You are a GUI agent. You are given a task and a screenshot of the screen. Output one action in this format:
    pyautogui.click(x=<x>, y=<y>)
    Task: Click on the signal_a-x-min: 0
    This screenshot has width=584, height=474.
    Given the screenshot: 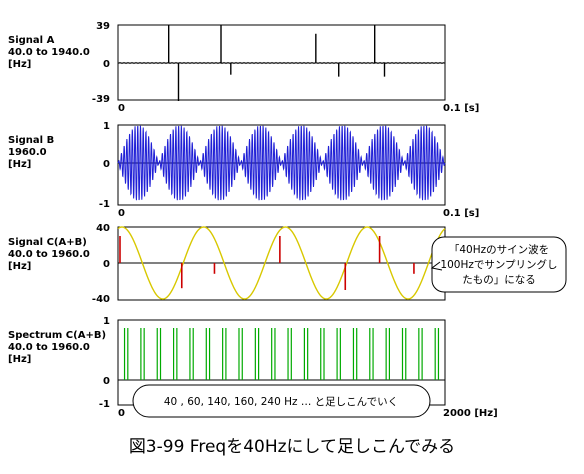 What is the action you would take?
    pyautogui.click(x=121, y=108)
    